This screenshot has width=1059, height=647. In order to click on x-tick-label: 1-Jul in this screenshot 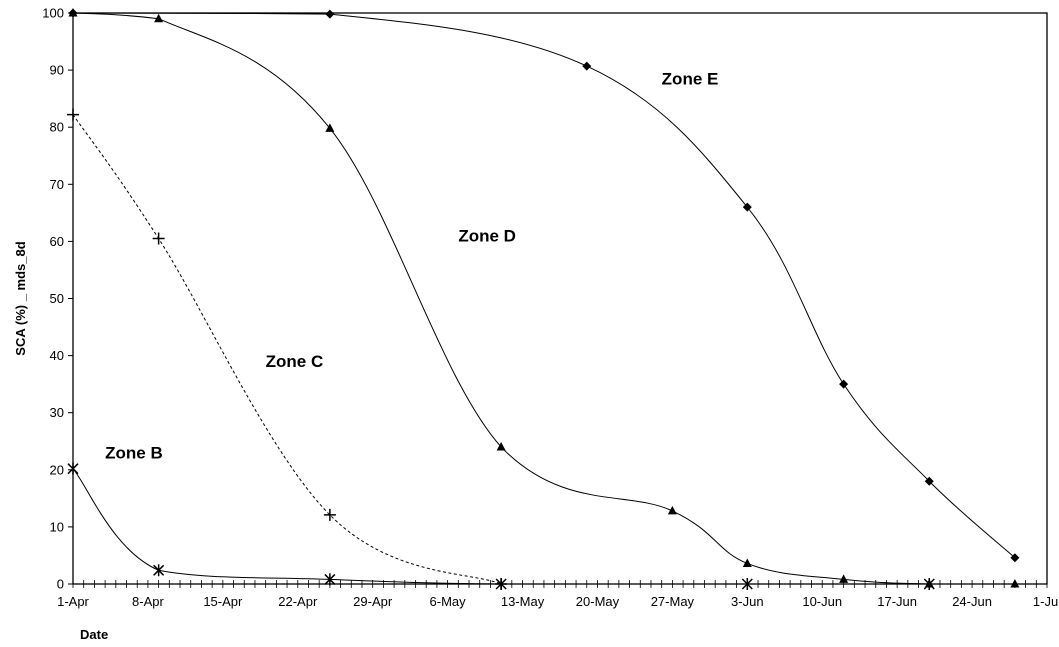, I will do `click(1046, 601)`.